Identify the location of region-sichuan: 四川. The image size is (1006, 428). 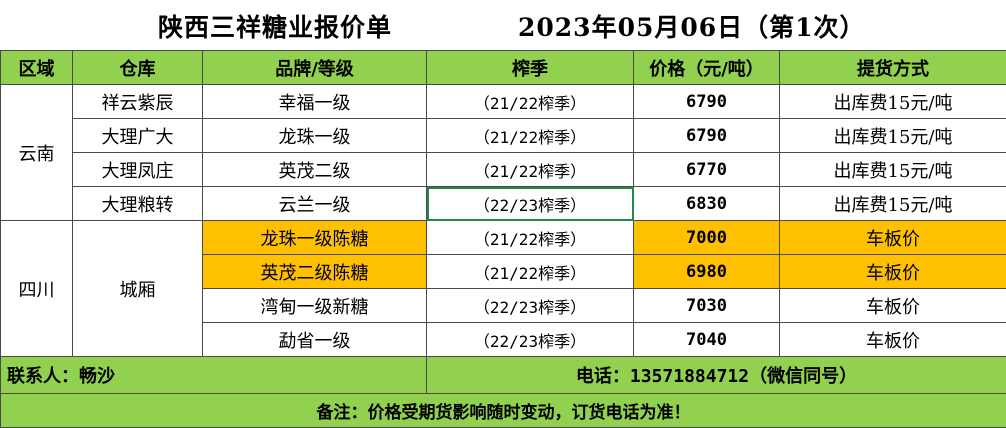
(37, 289).